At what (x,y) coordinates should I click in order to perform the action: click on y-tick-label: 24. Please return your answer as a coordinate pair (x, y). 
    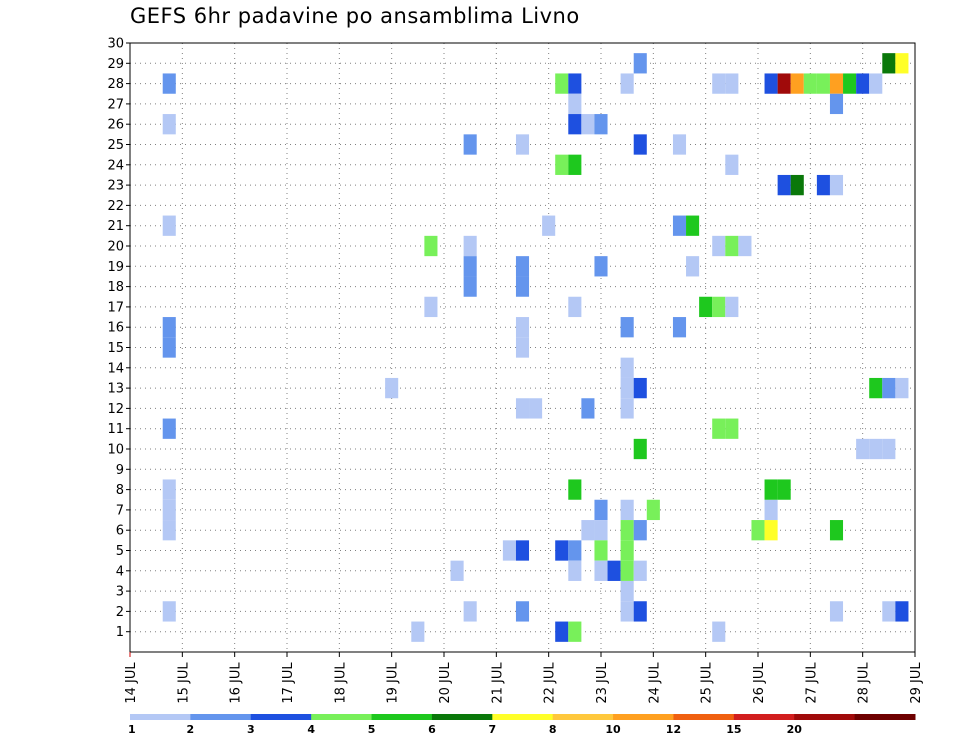
    Looking at the image, I should click on (115, 165).